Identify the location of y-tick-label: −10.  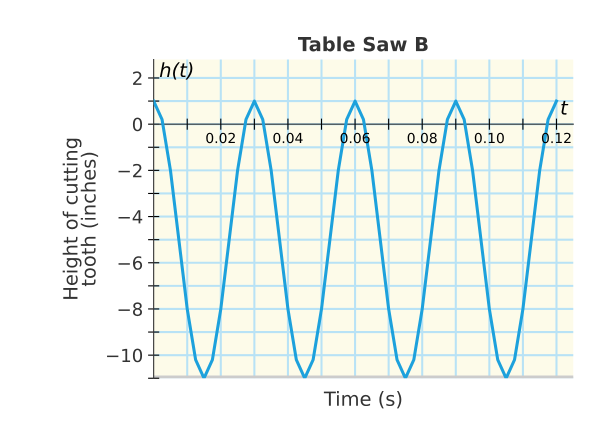
(124, 355).